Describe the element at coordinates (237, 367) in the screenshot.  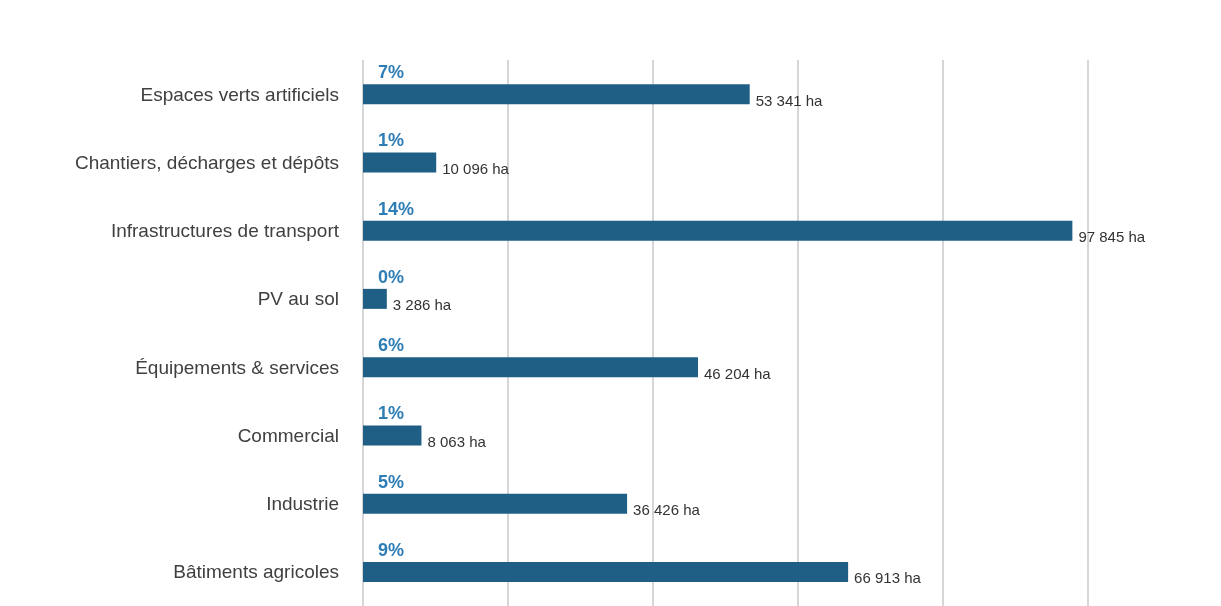
I see `y-tick-label: Équipements & services` at that location.